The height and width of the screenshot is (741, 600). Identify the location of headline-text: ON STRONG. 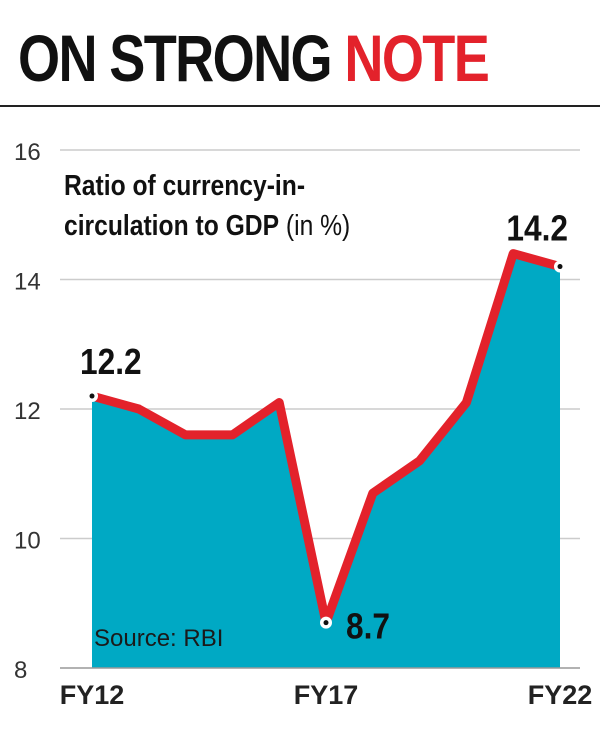
(181, 58).